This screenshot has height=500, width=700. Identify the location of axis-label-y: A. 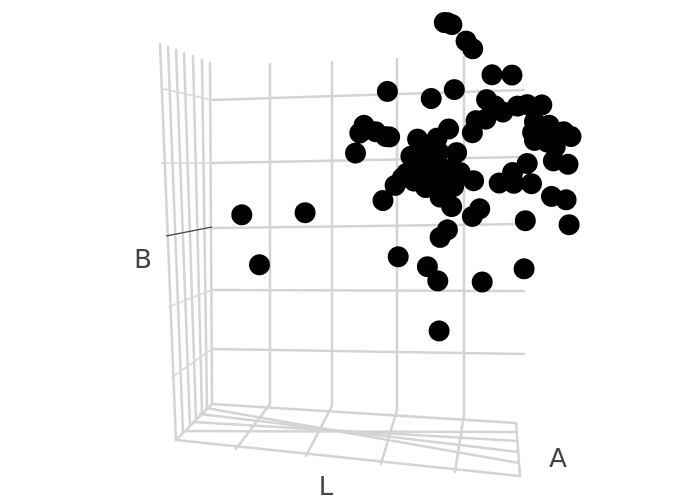
(558, 459).